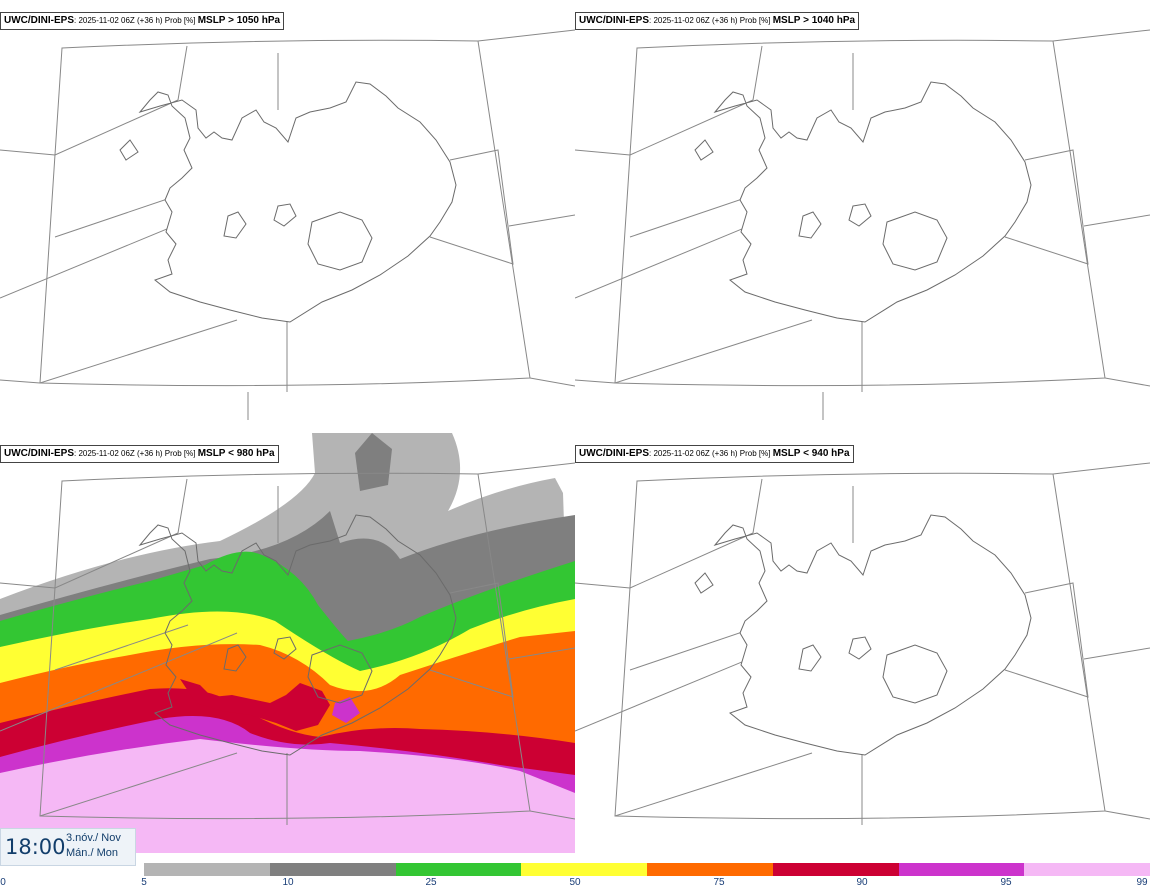 The width and height of the screenshot is (1150, 891). I want to click on colorbar-tick: 25, so click(431, 882).